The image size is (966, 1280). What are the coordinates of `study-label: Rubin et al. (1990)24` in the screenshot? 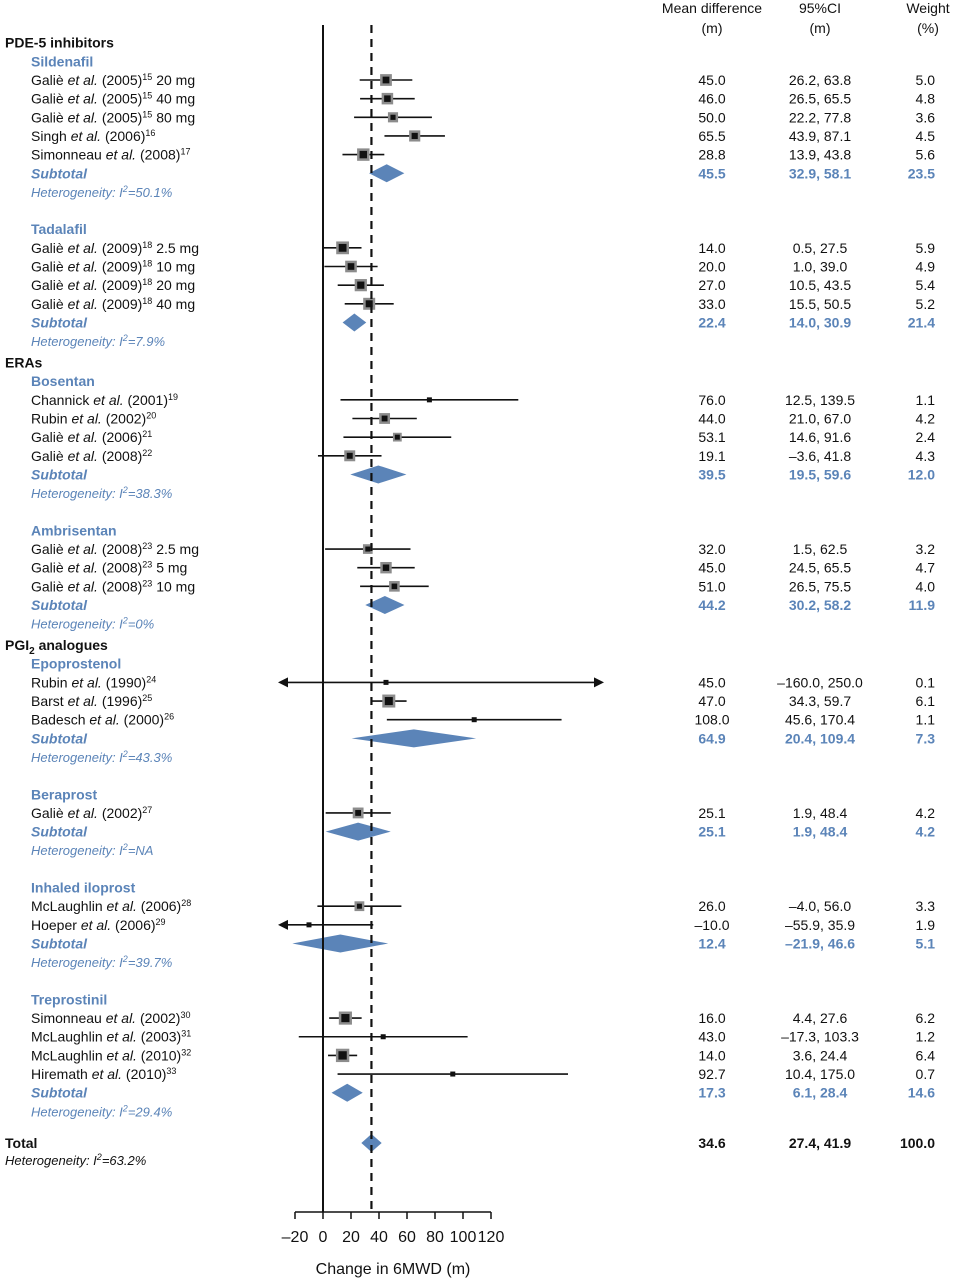 It's located at (93, 682).